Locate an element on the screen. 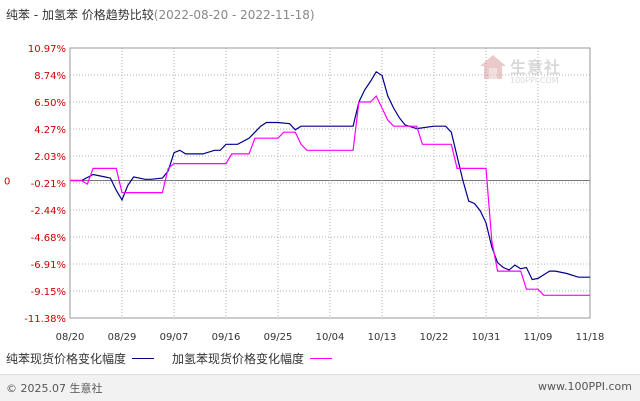 This screenshot has height=401, width=640. watermark-url: 100PPI.COM is located at coordinates (534, 80).